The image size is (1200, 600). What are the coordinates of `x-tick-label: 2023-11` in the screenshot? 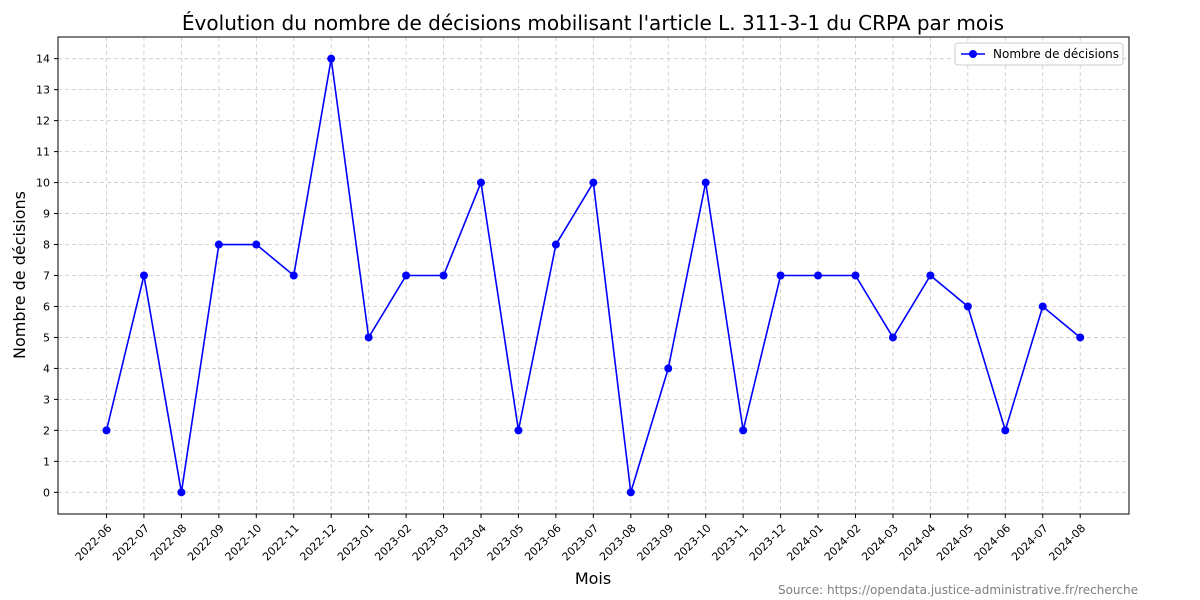 It's located at (730, 543).